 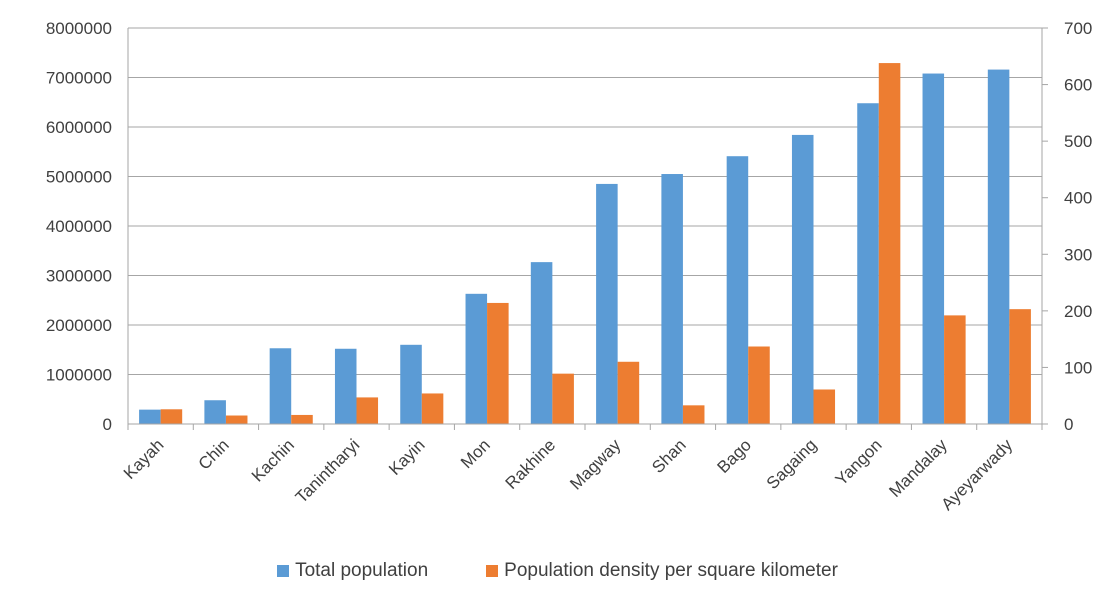 What do you see at coordinates (792, 464) in the screenshot?
I see `x-category-label: Sagaing` at bounding box center [792, 464].